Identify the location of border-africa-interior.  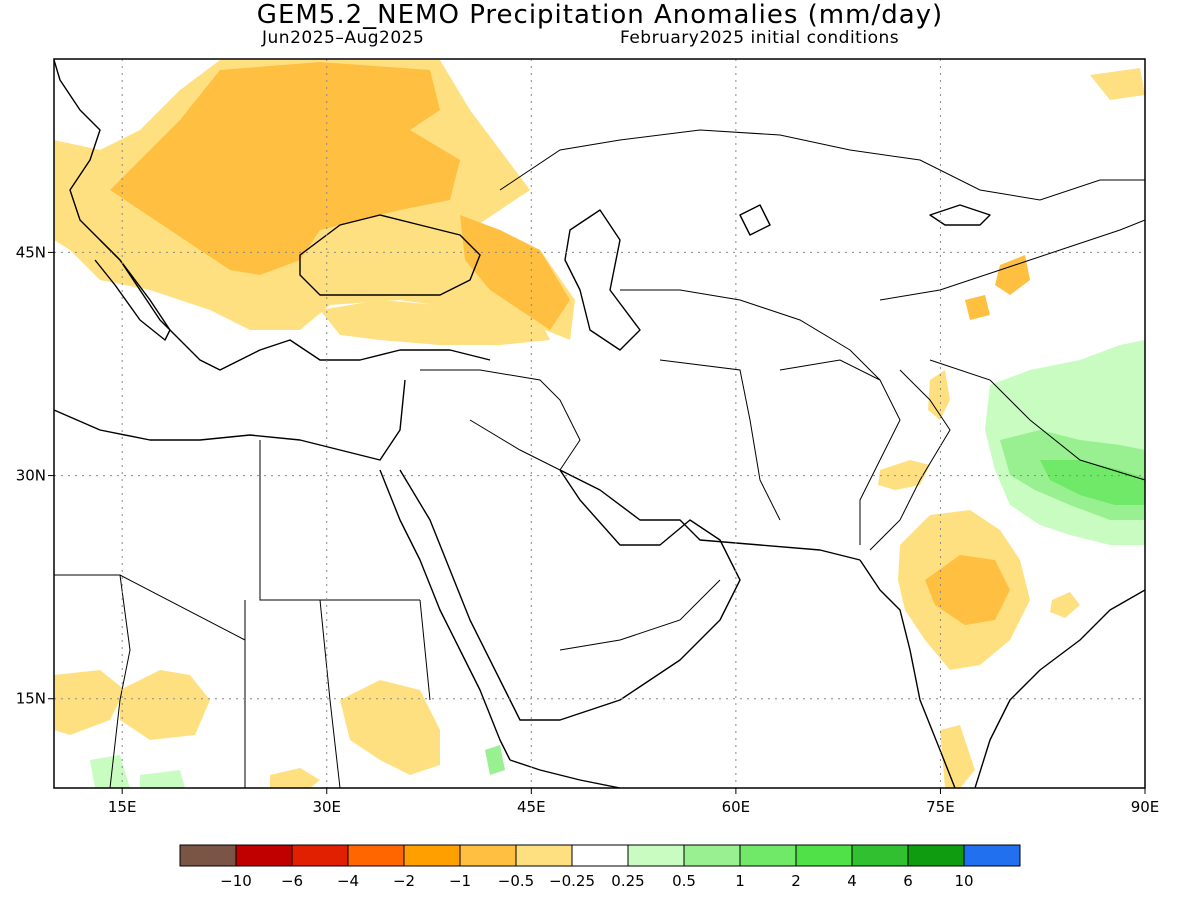
(270, 681).